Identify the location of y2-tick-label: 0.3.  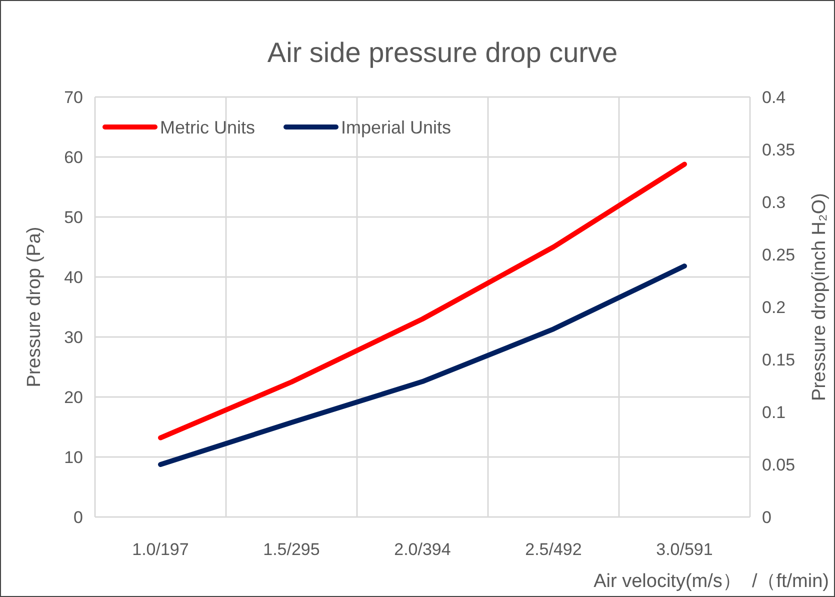
(774, 202).